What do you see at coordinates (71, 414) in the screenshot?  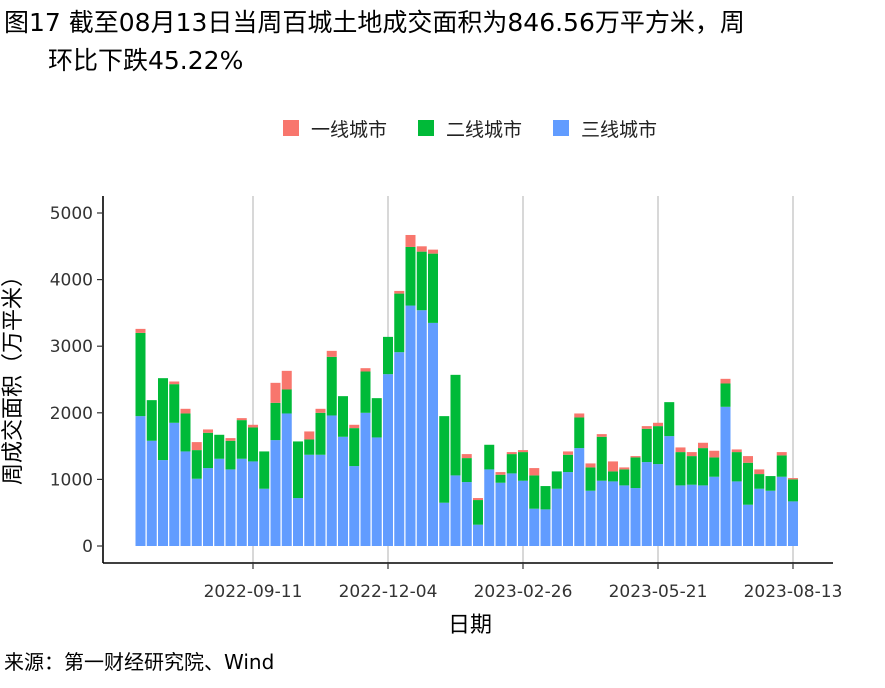 I see `y-tick-label-2000: 2000` at bounding box center [71, 414].